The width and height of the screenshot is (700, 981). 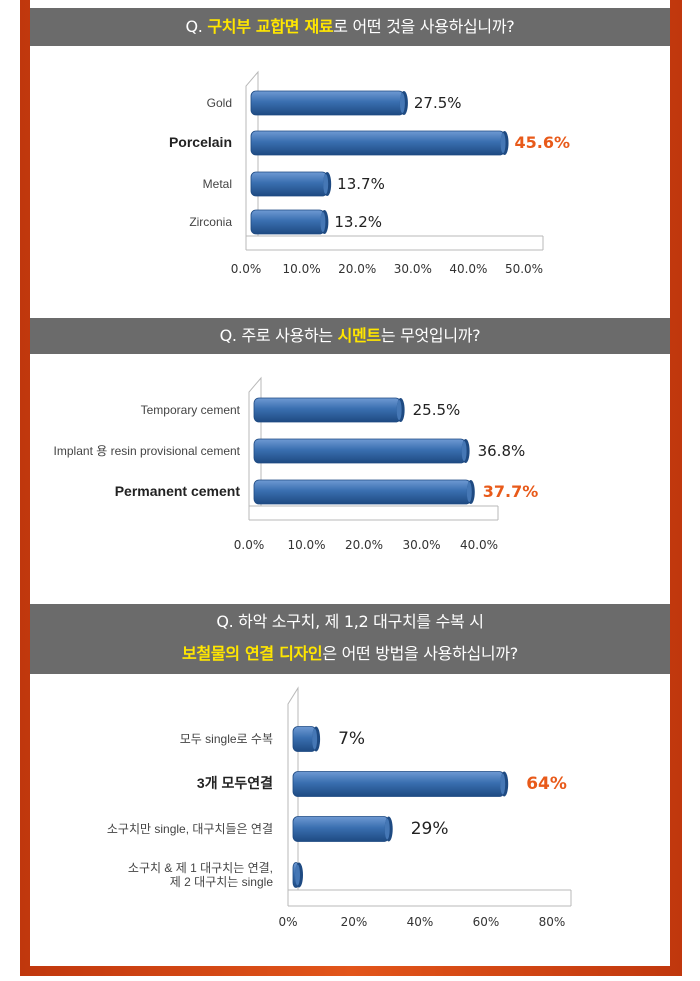 What do you see at coordinates (178, 491) in the screenshot?
I see `category-label: Permanent cement` at bounding box center [178, 491].